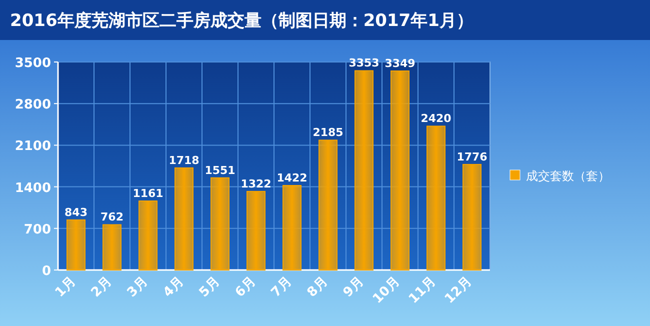 The width and height of the screenshot is (650, 326). What do you see at coordinates (245, 287) in the screenshot?
I see `x-tick-label: 6月` at bounding box center [245, 287].